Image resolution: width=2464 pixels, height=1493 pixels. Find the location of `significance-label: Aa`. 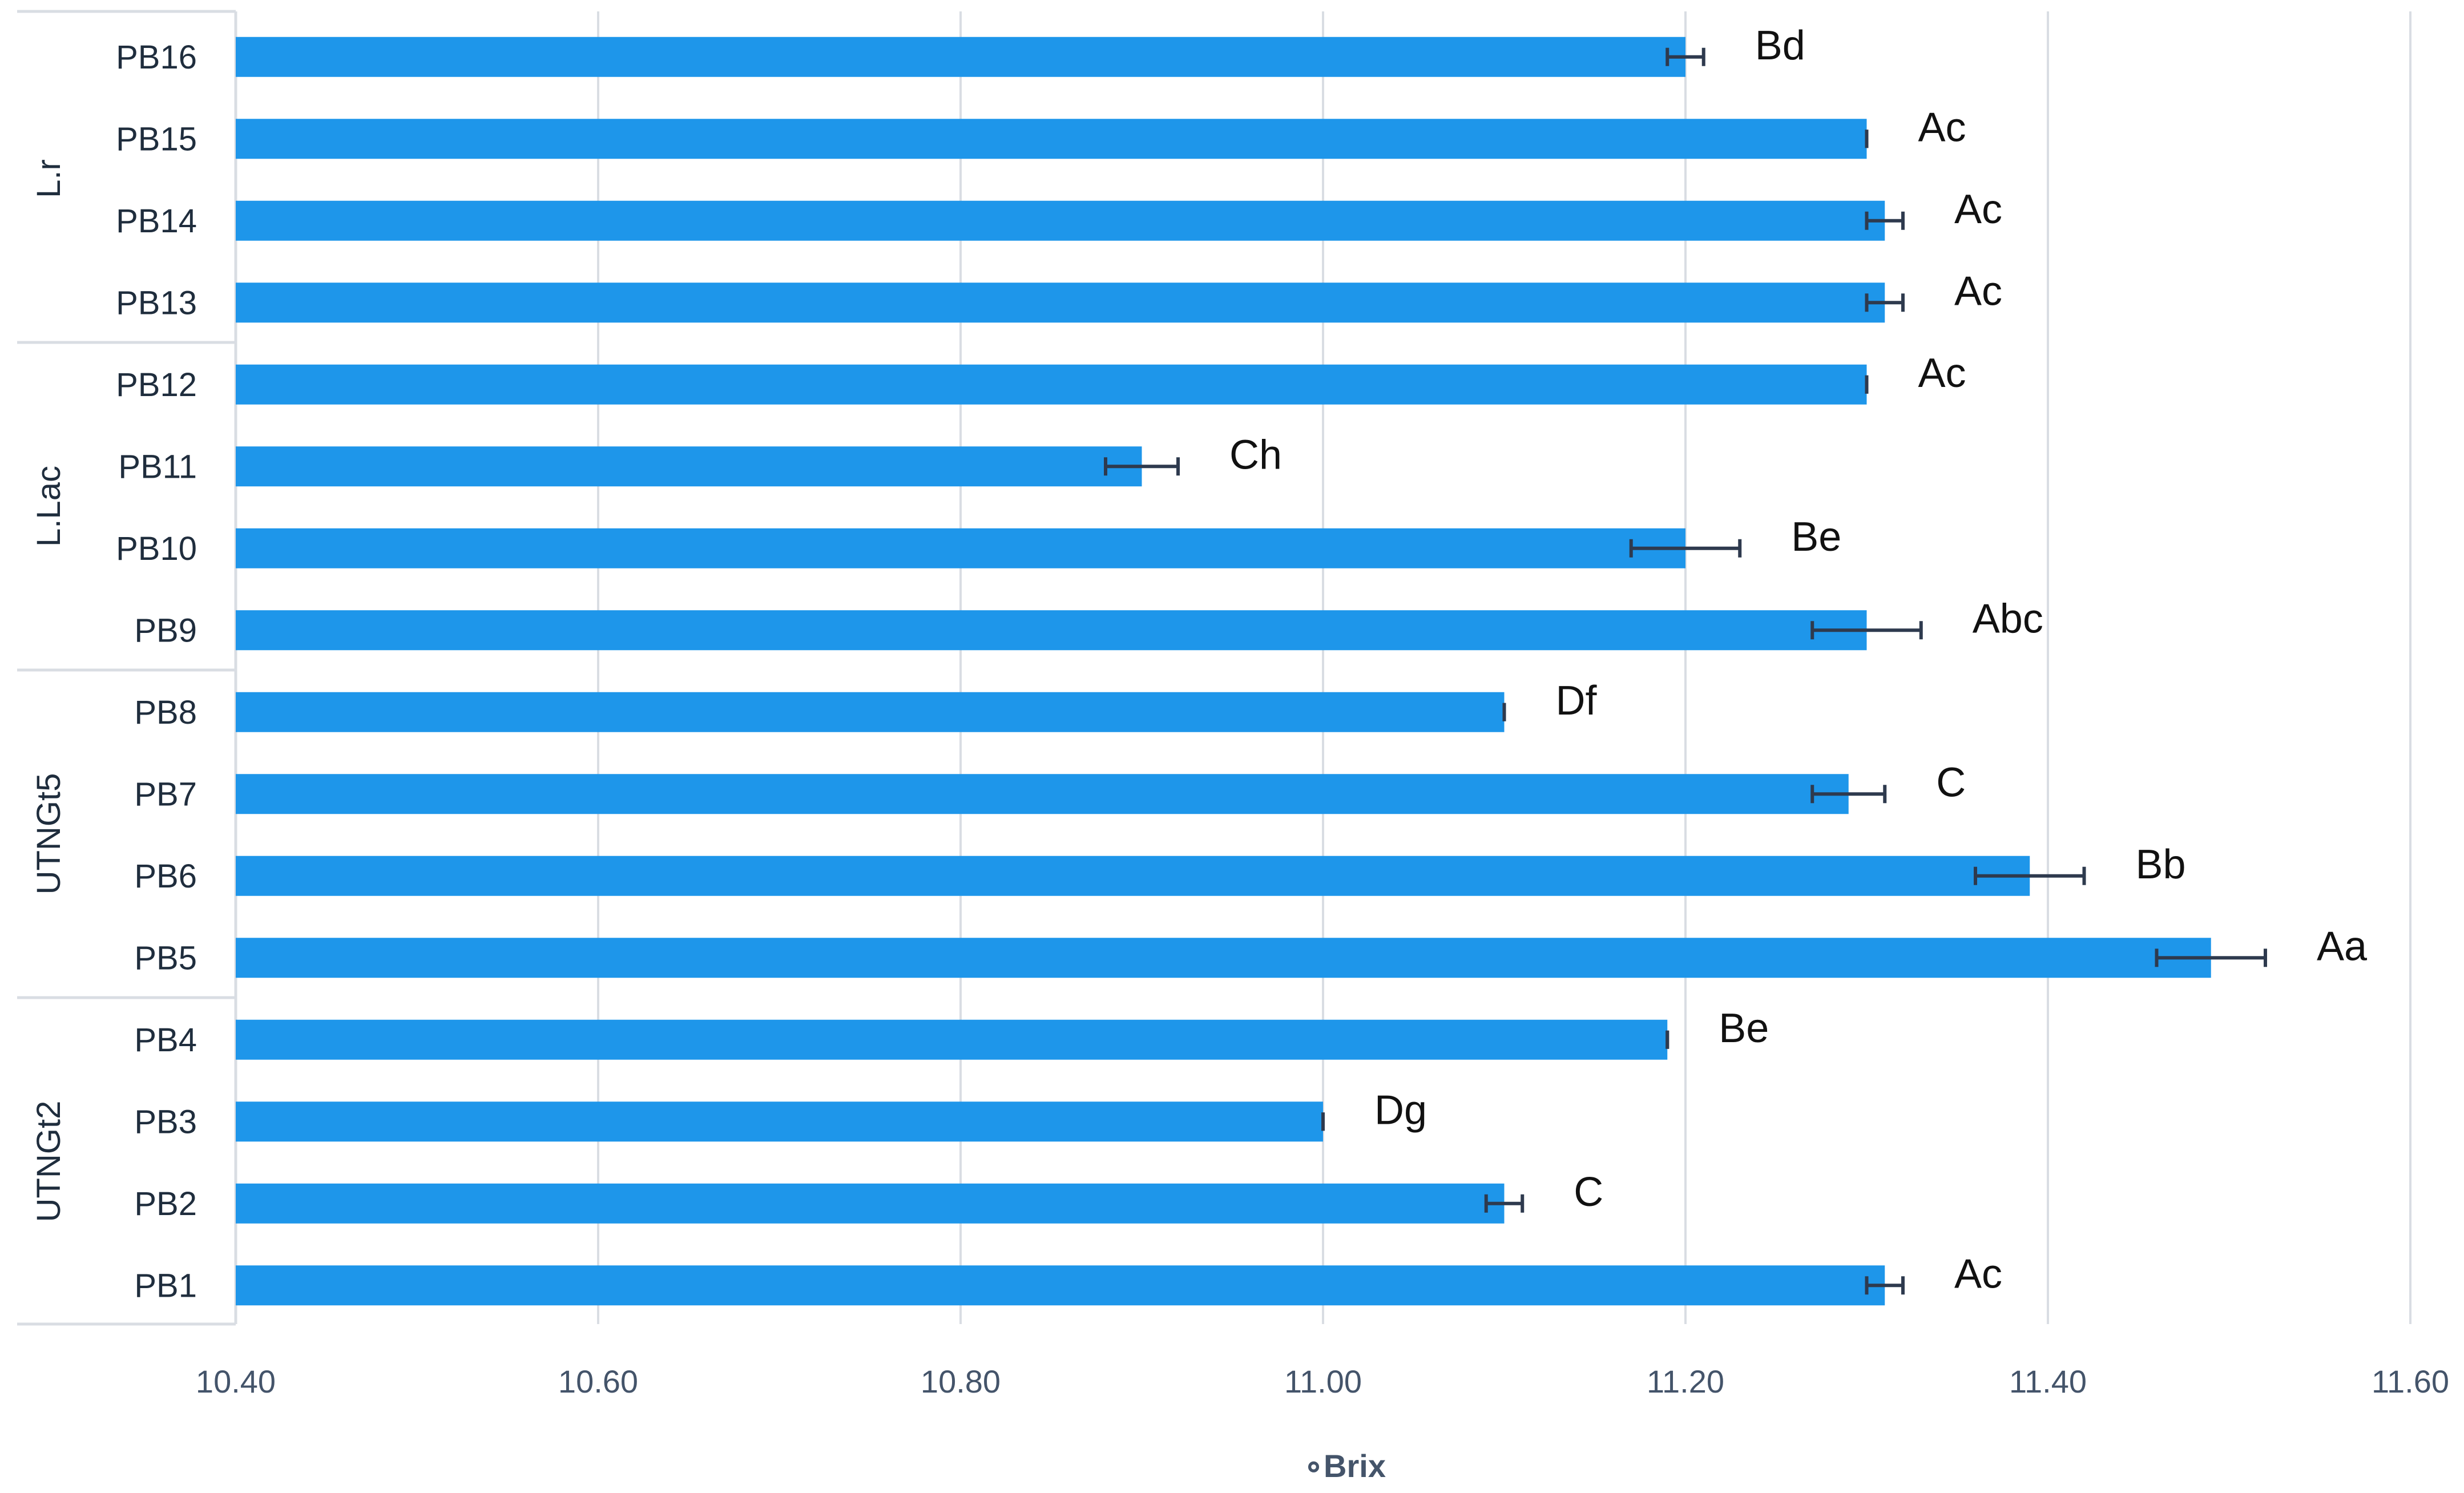

significance-label: Aa is located at coordinates (2342, 946).